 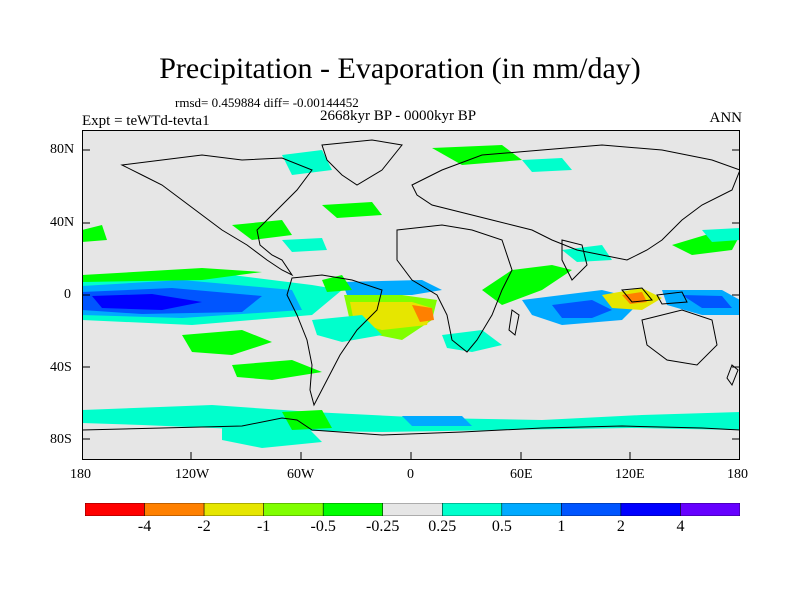 What do you see at coordinates (391, 316) in the screenshot?
I see `patch-amazon-yellow` at bounding box center [391, 316].